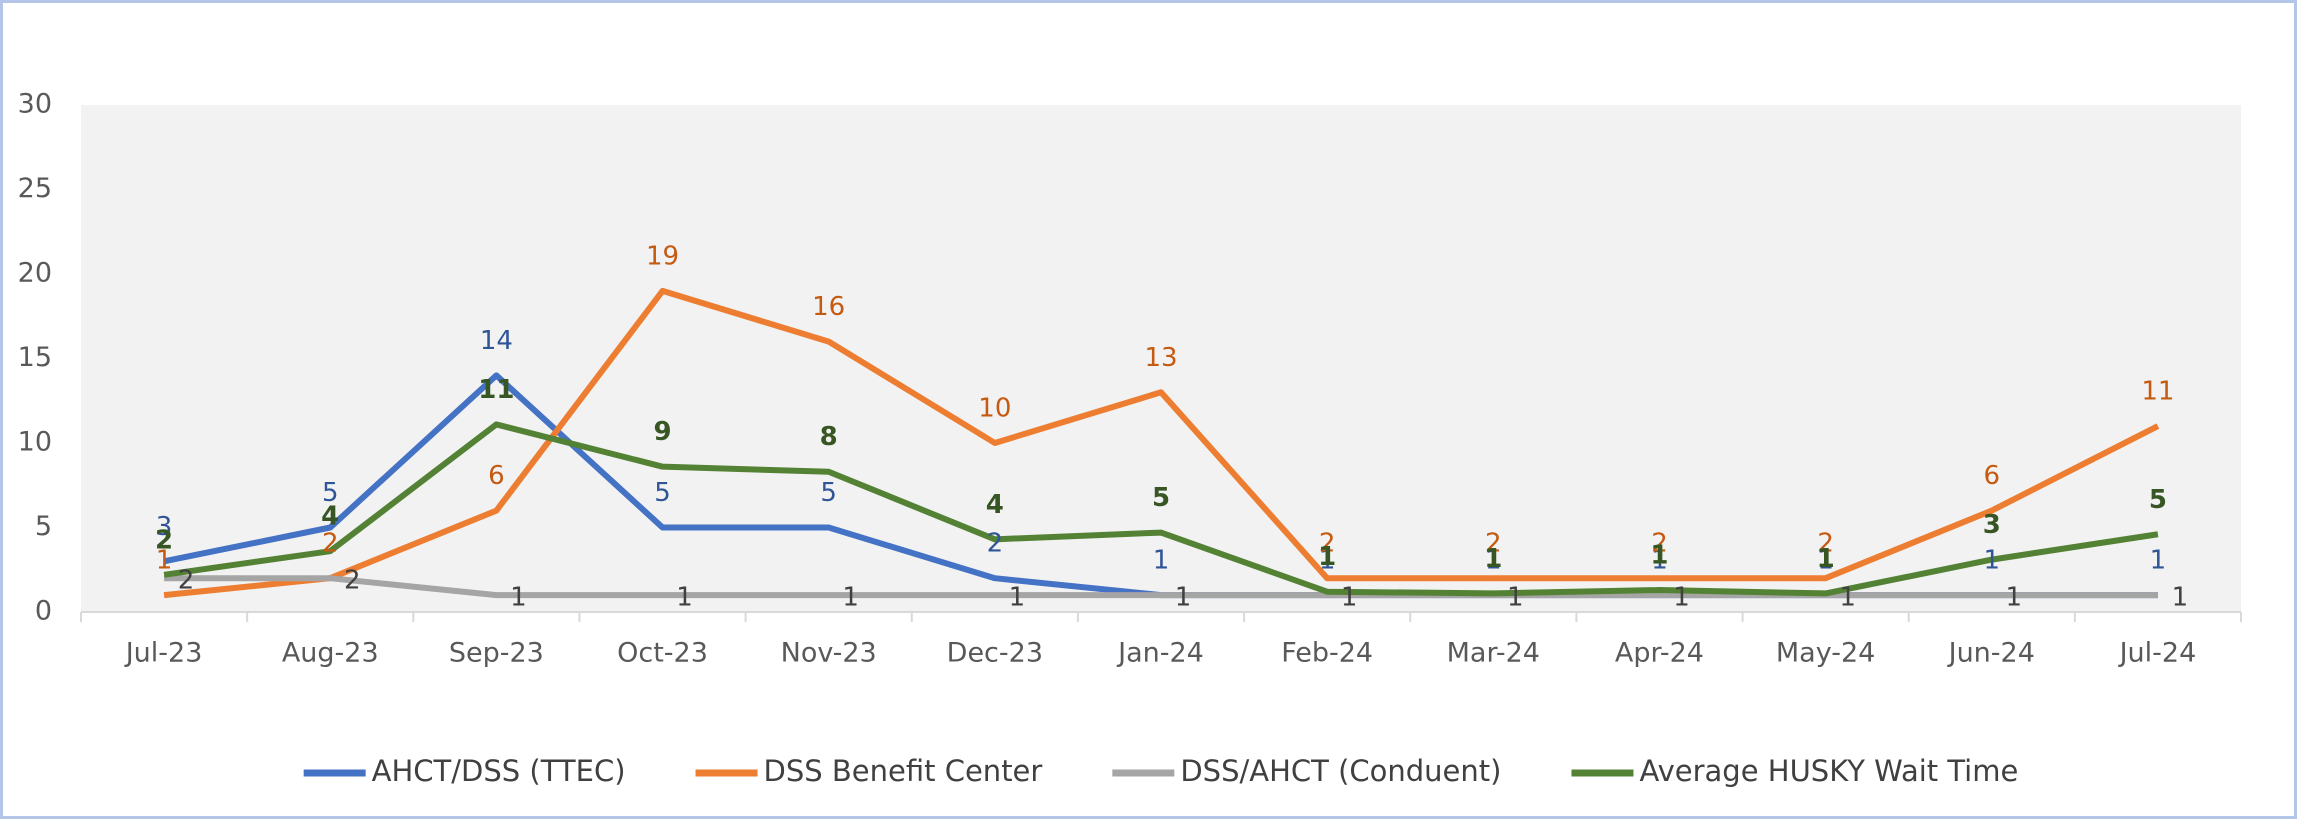 This screenshot has height=819, width=2297. Describe the element at coordinates (662, 256) in the screenshot. I see `data-label: 19` at that location.